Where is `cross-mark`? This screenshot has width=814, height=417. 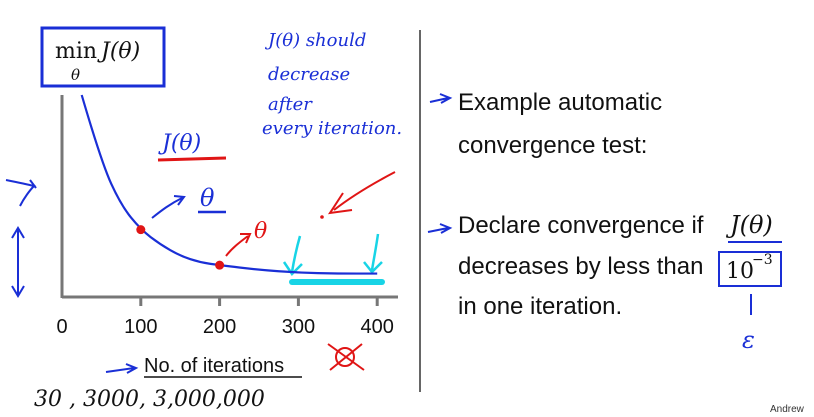 cross-mark is located at coordinates (346, 357).